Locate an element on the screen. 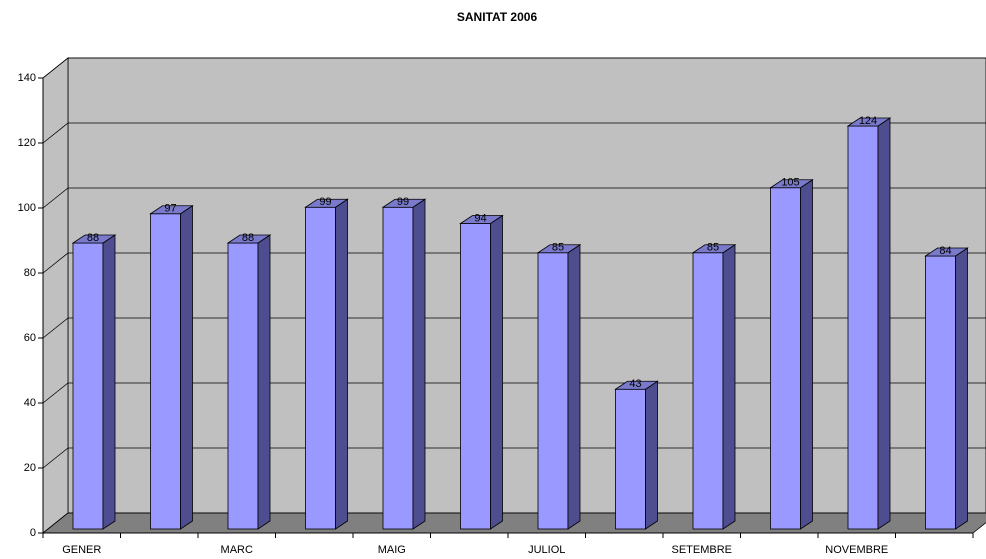 Image resolution: width=986 pixels, height=559 pixels. x-tick-label: GENER is located at coordinates (81, 550).